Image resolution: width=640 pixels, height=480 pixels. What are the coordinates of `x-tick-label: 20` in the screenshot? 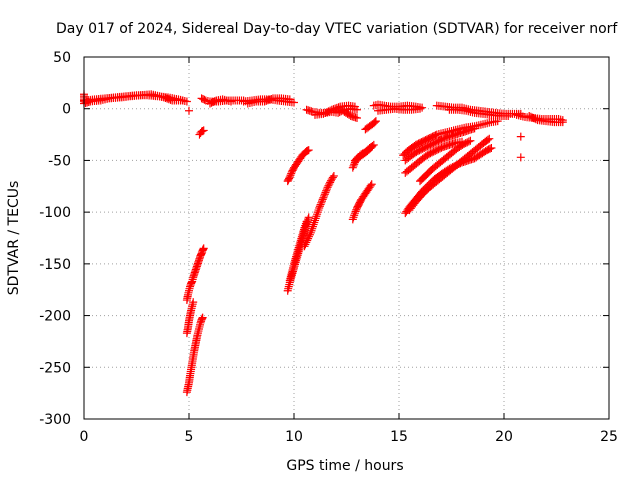 It's located at (504, 437).